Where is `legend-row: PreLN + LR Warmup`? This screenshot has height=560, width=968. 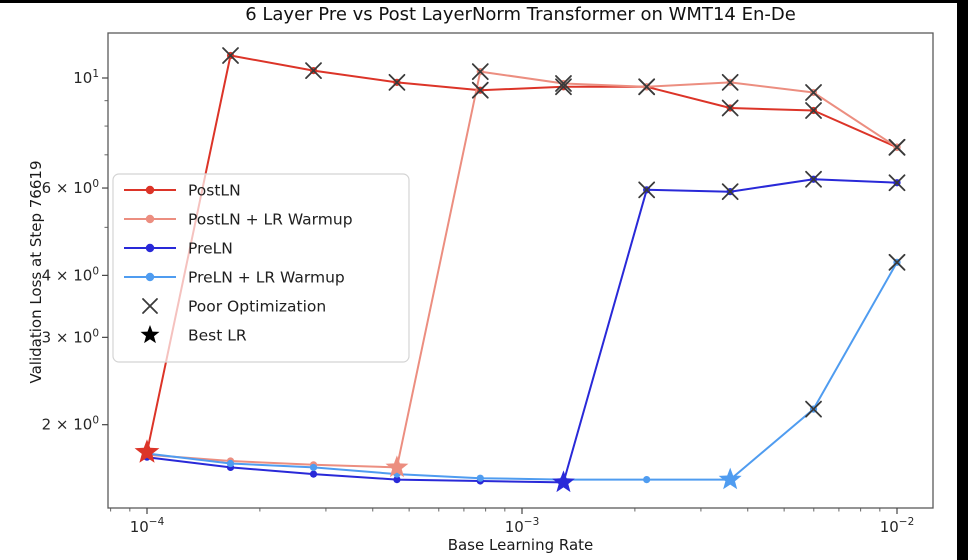 legend-row: PreLN + LR Warmup is located at coordinates (234, 278).